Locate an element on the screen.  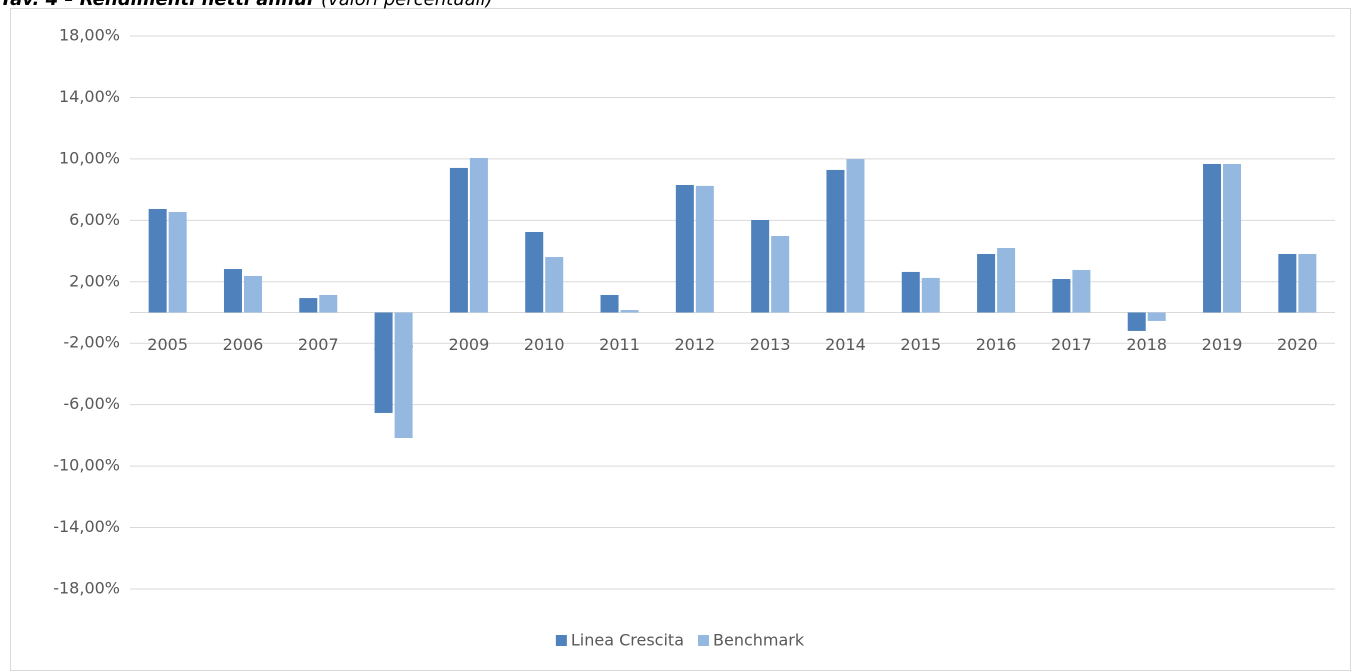
x-tick-label: 2020 is located at coordinates (1297, 344).